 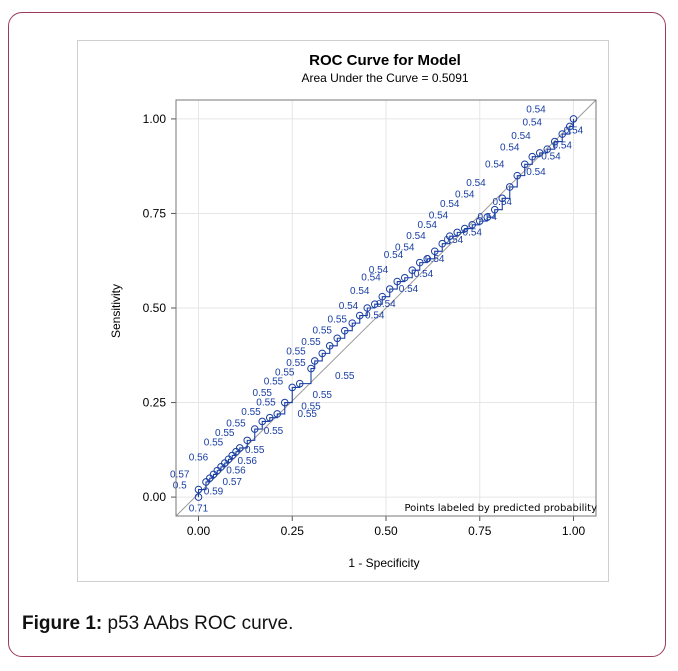 I want to click on x-axis-label: 1 - Specificity, so click(x=383, y=563).